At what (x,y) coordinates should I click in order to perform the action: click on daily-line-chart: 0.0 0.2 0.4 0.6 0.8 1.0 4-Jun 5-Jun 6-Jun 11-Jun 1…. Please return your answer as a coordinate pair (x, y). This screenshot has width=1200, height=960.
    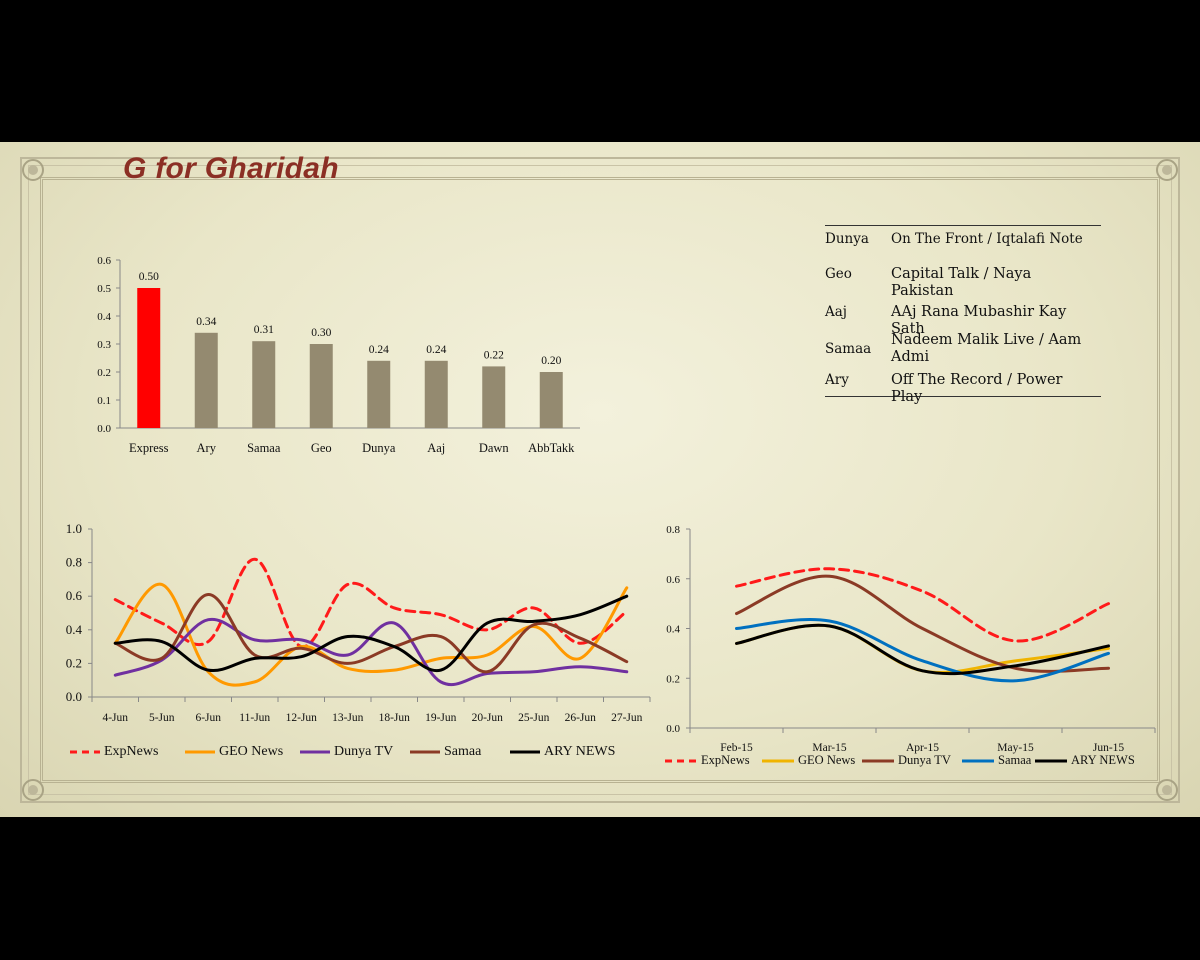
    Looking at the image, I should click on (358, 622).